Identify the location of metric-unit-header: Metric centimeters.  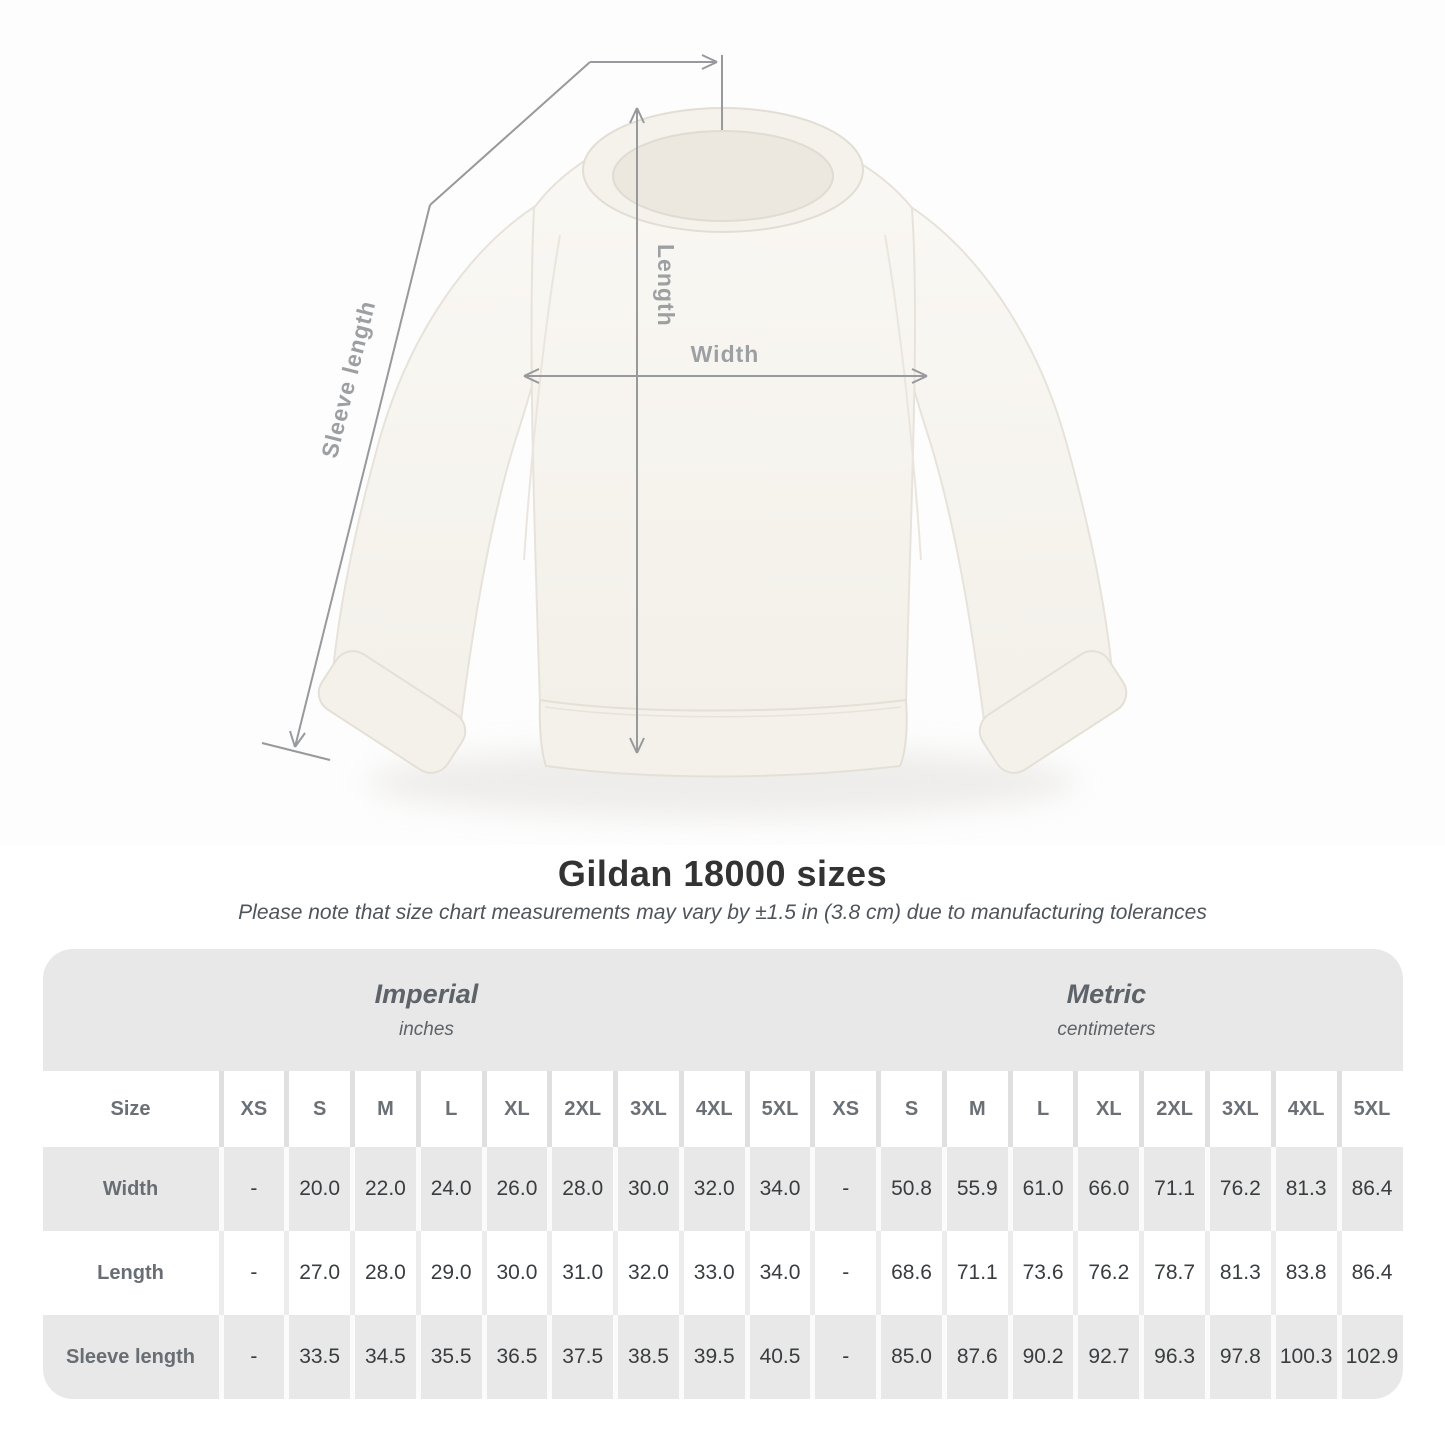
(1106, 1010).